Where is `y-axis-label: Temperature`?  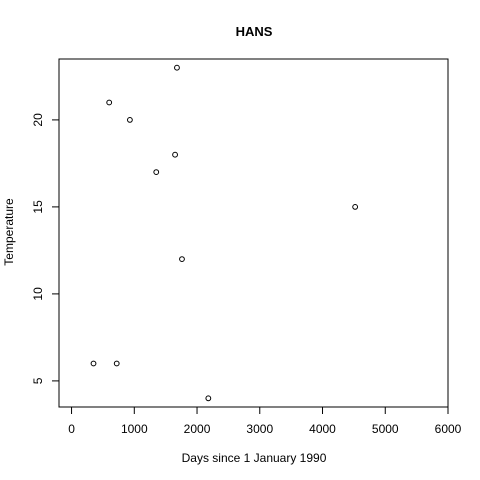
y-axis-label: Temperature is located at coordinates (9, 232).